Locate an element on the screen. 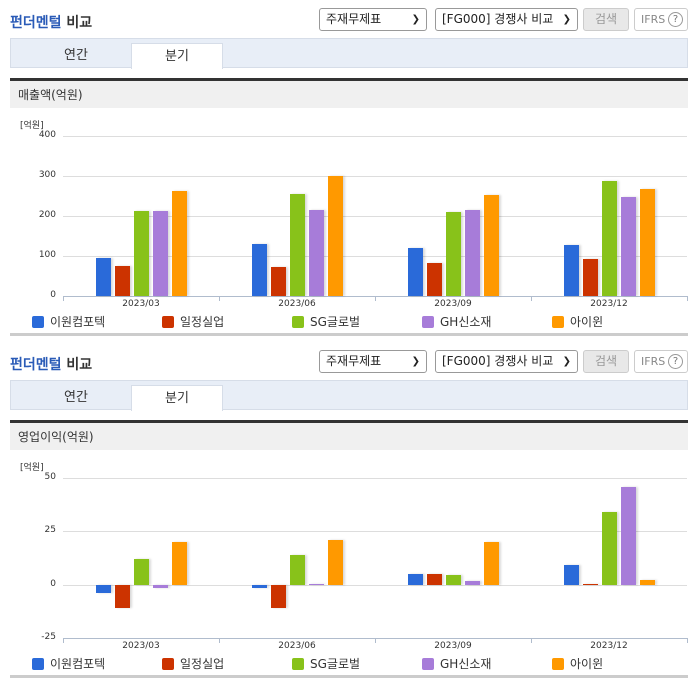 This screenshot has height=684, width=696. legend-label: 아이윈 is located at coordinates (587, 664).